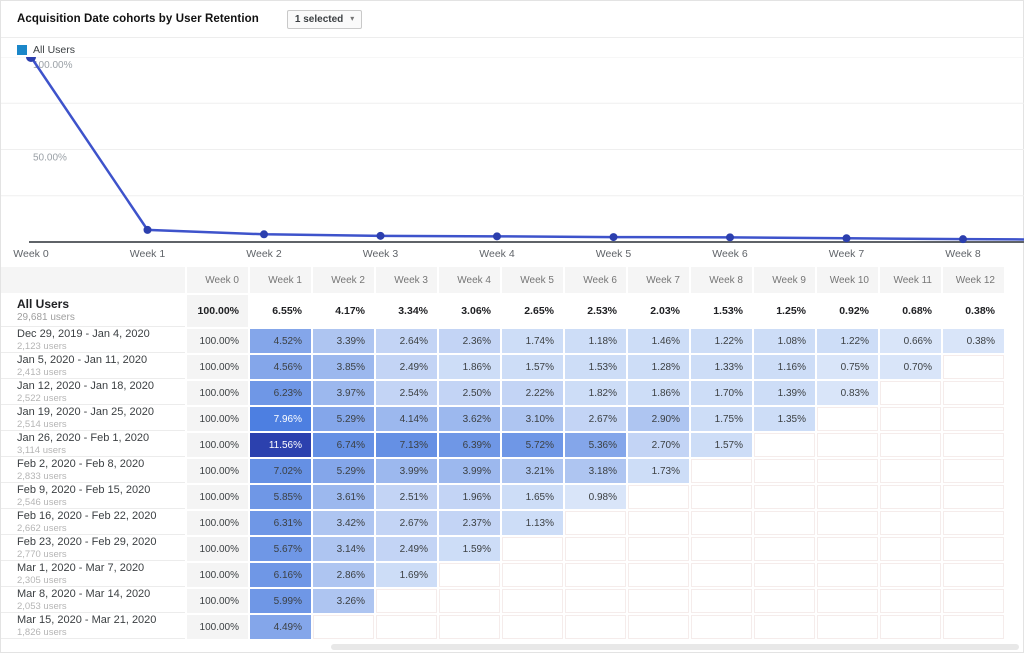 The height and width of the screenshot is (653, 1024). What do you see at coordinates (84, 489) in the screenshot?
I see `cohort-date-range: Feb 9, 2020 - Feb 15, 2020` at bounding box center [84, 489].